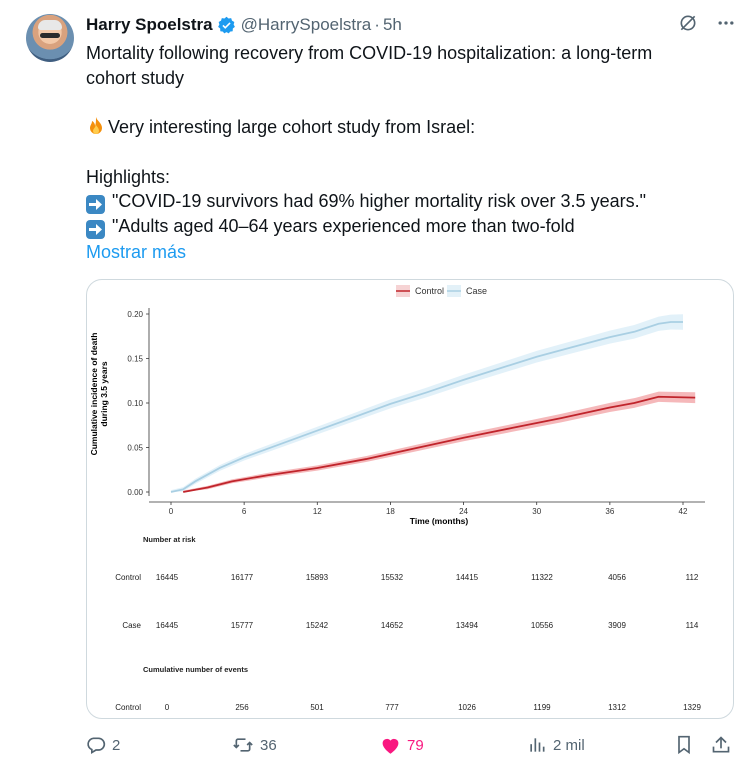 The width and height of the screenshot is (756, 770). Describe the element at coordinates (392, 24) in the screenshot. I see `post-time: 5h` at that location.